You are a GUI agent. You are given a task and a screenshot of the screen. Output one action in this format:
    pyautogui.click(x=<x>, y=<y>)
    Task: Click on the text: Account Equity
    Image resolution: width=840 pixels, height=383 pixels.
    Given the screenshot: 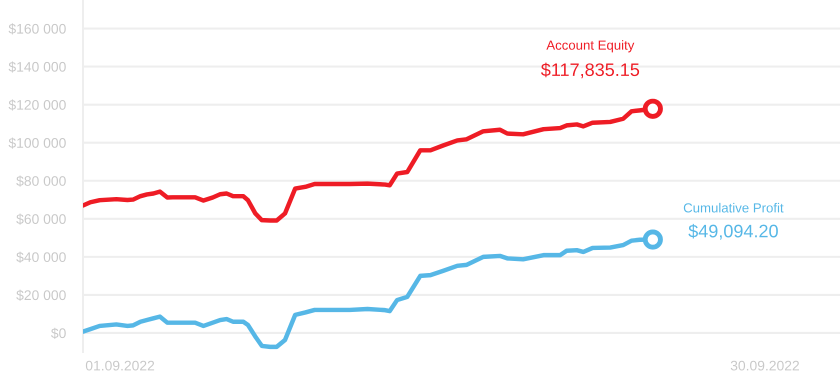 What is the action you would take?
    pyautogui.click(x=590, y=46)
    